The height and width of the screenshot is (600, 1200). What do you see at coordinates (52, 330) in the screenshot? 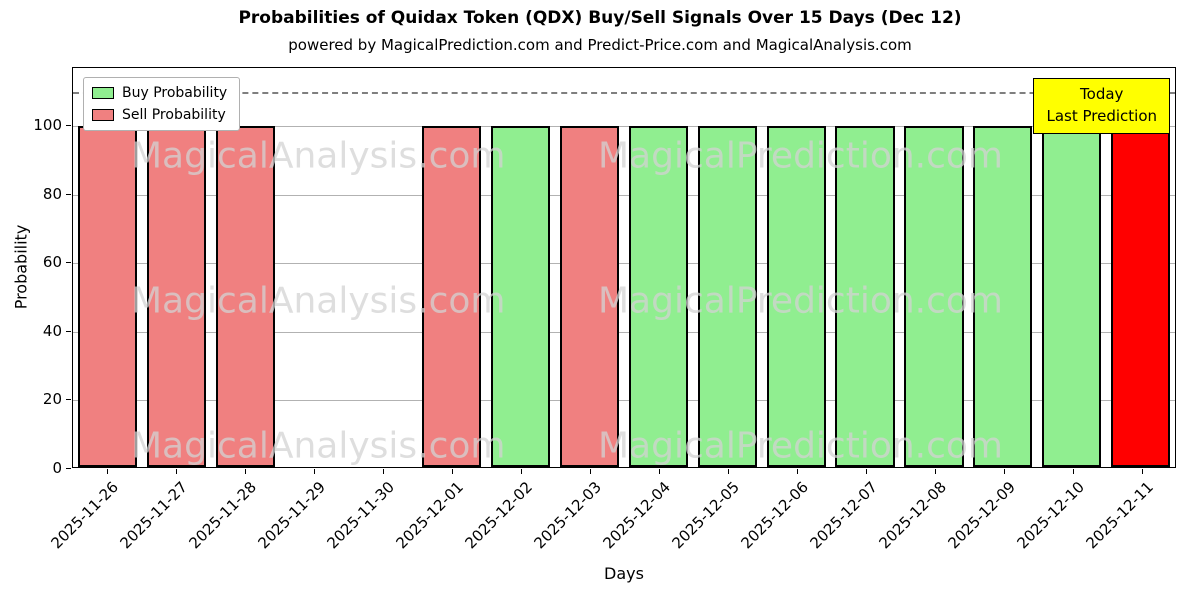
I see `y-tick-label: 40` at bounding box center [52, 330].